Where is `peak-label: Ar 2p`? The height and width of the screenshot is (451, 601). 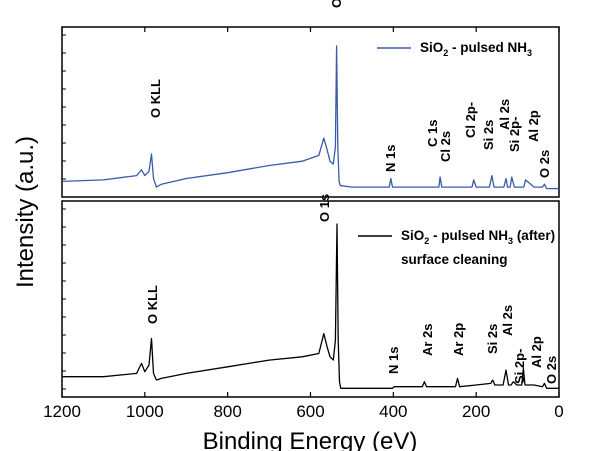
peak-label: Ar 2p is located at coordinates (458, 339).